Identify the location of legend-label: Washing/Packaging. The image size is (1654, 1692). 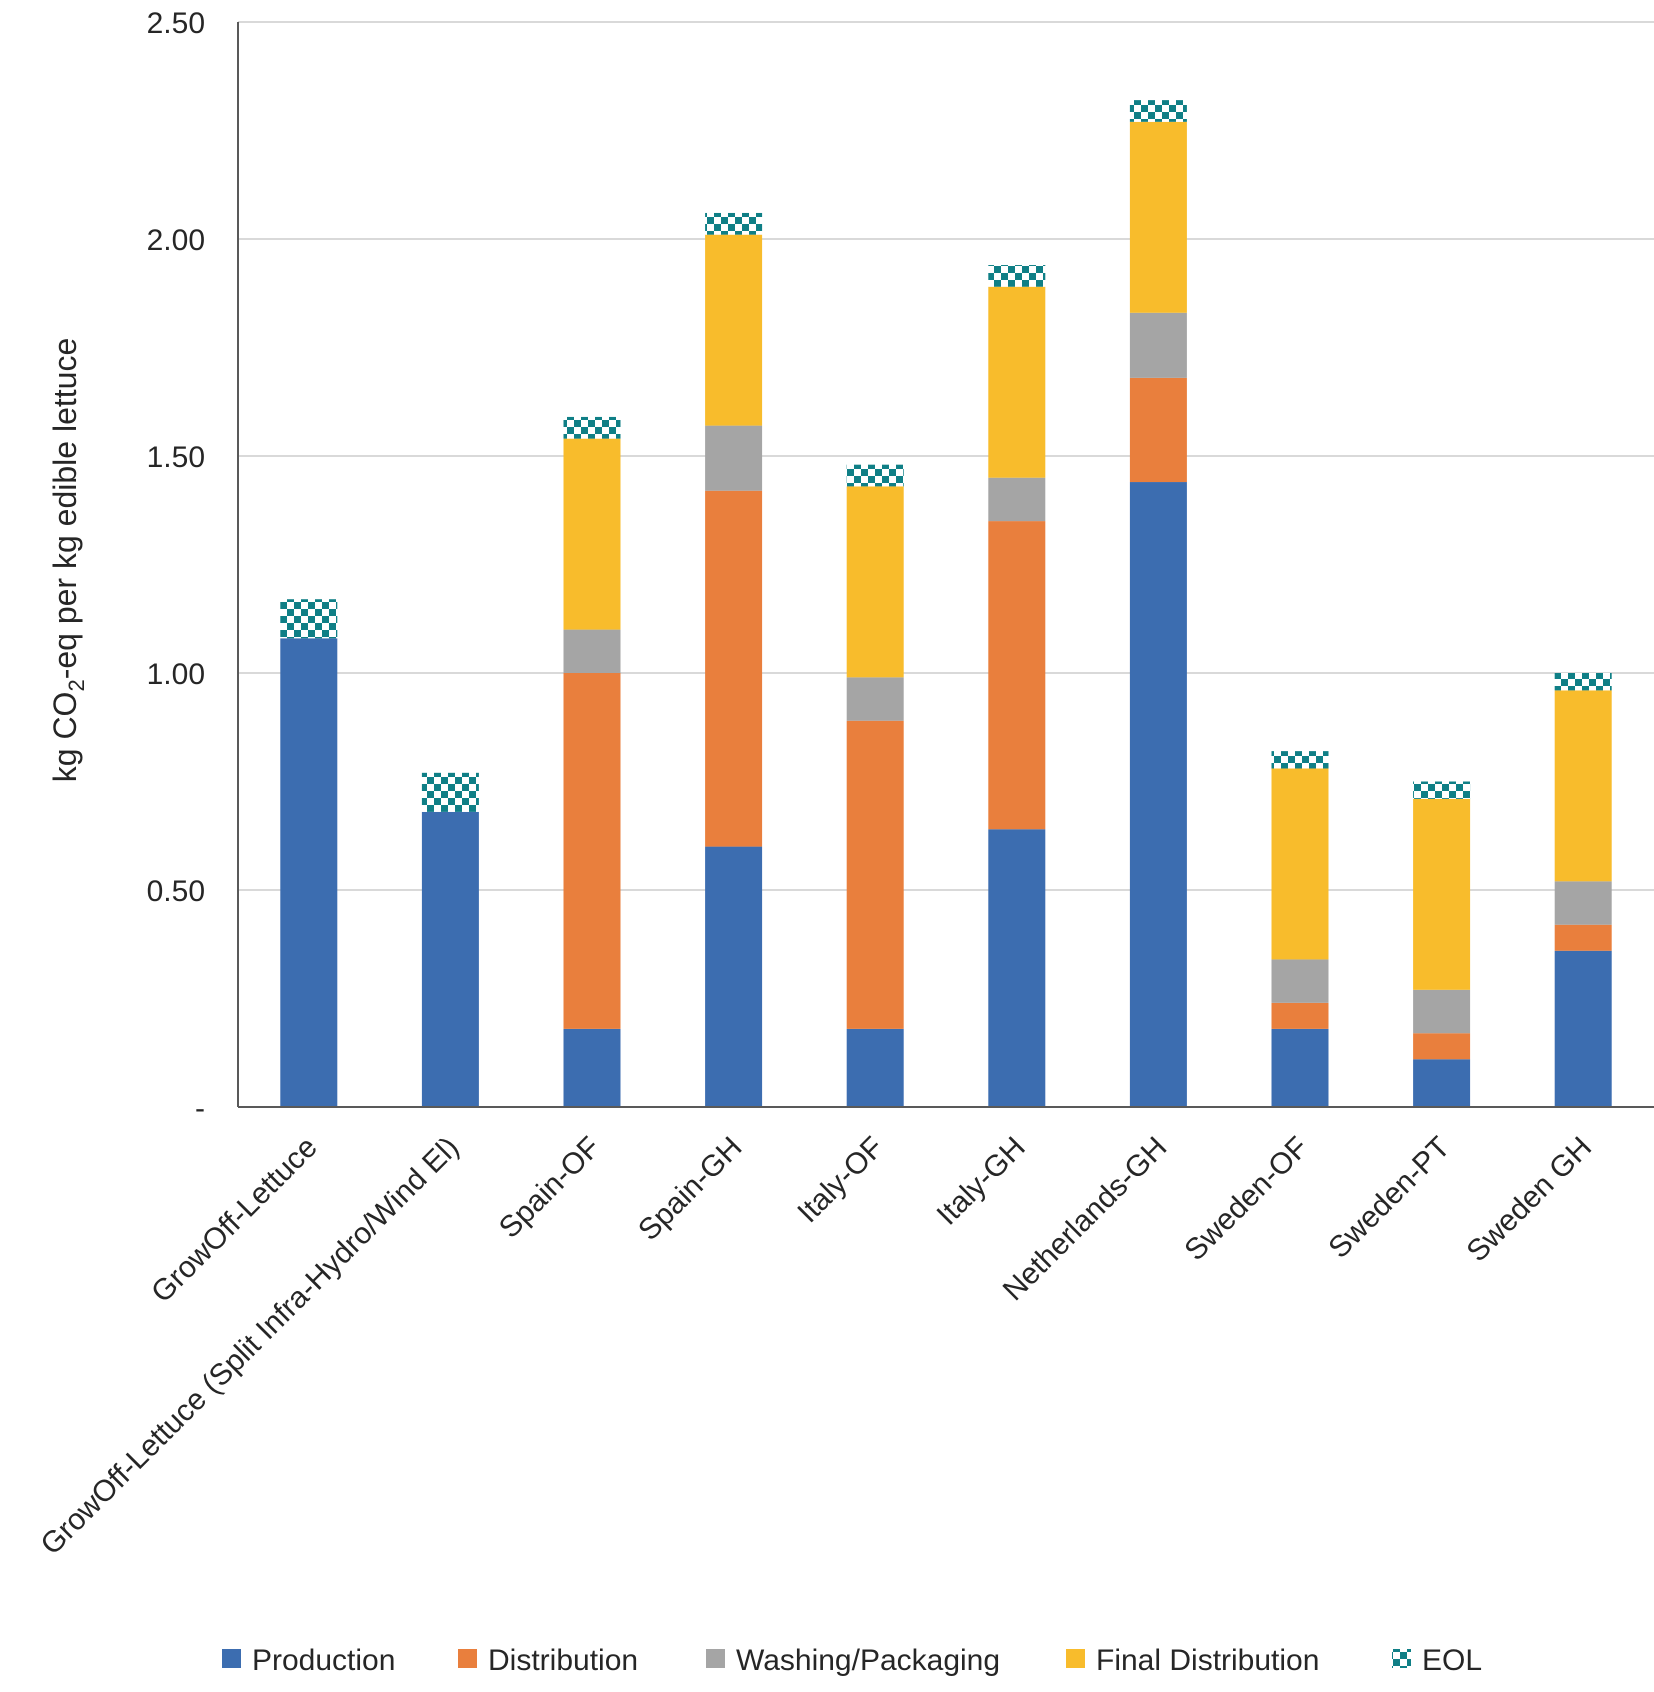
(868, 1660).